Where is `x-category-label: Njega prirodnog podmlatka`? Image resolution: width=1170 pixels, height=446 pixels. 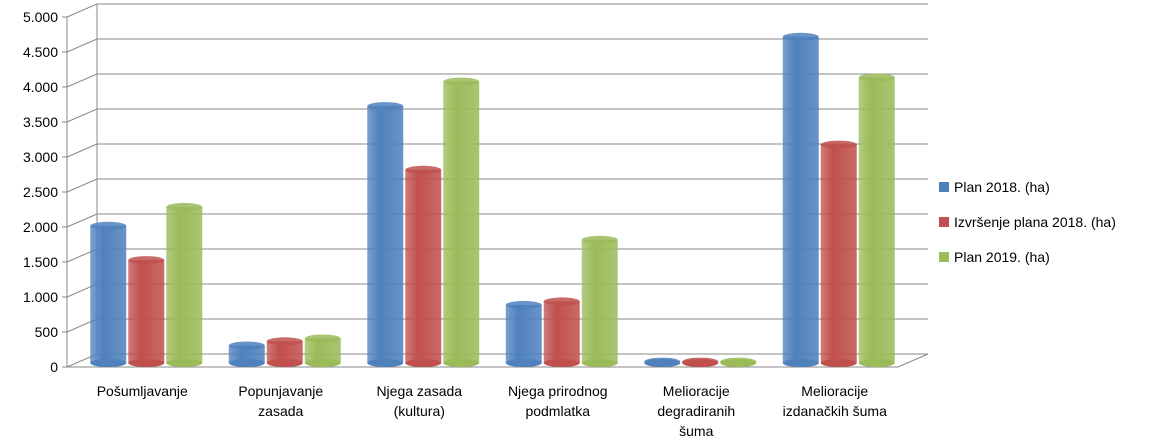 x-category-label: Njega prirodnog podmlatka is located at coordinates (558, 401).